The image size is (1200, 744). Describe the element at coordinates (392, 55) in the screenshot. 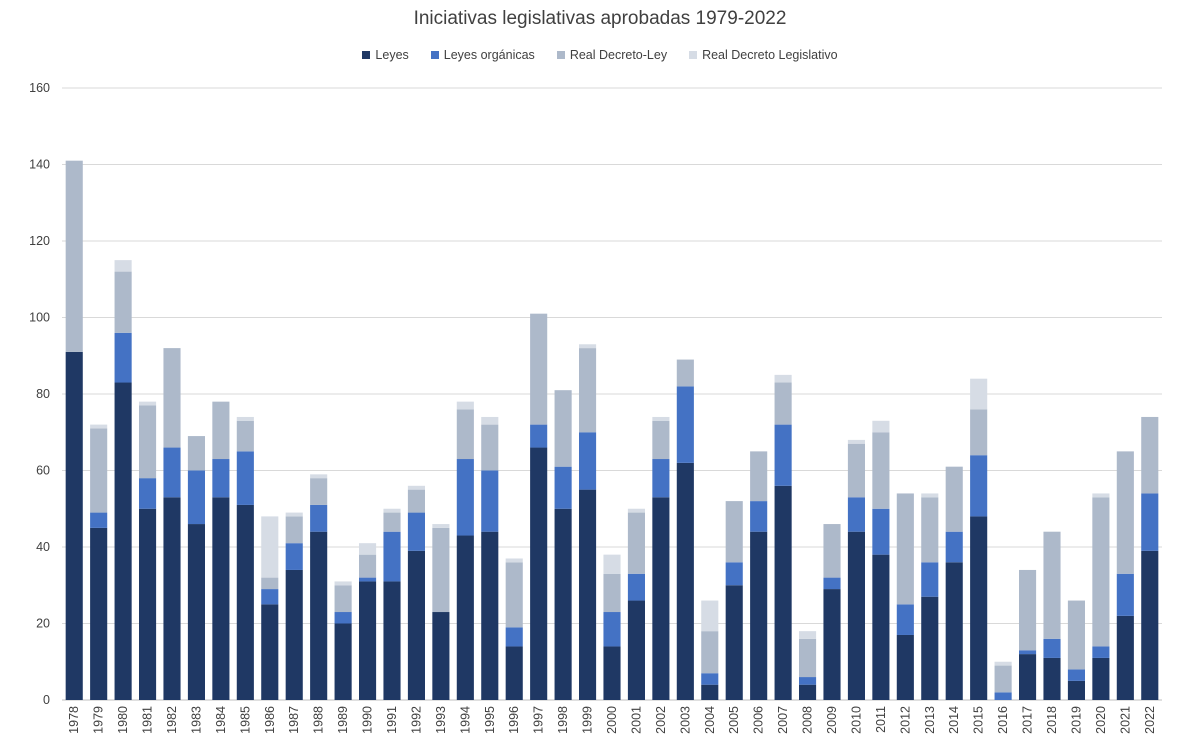

I see `legend-label: Leyes` at that location.